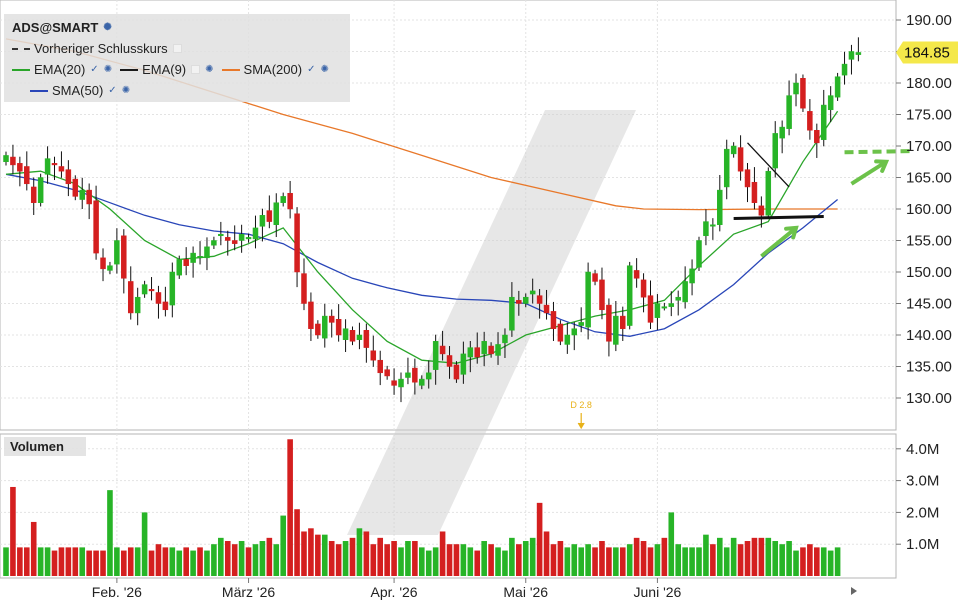 The image size is (960, 600). What do you see at coordinates (823, 200) in the screenshot?
I see `annotations` at bounding box center [823, 200].